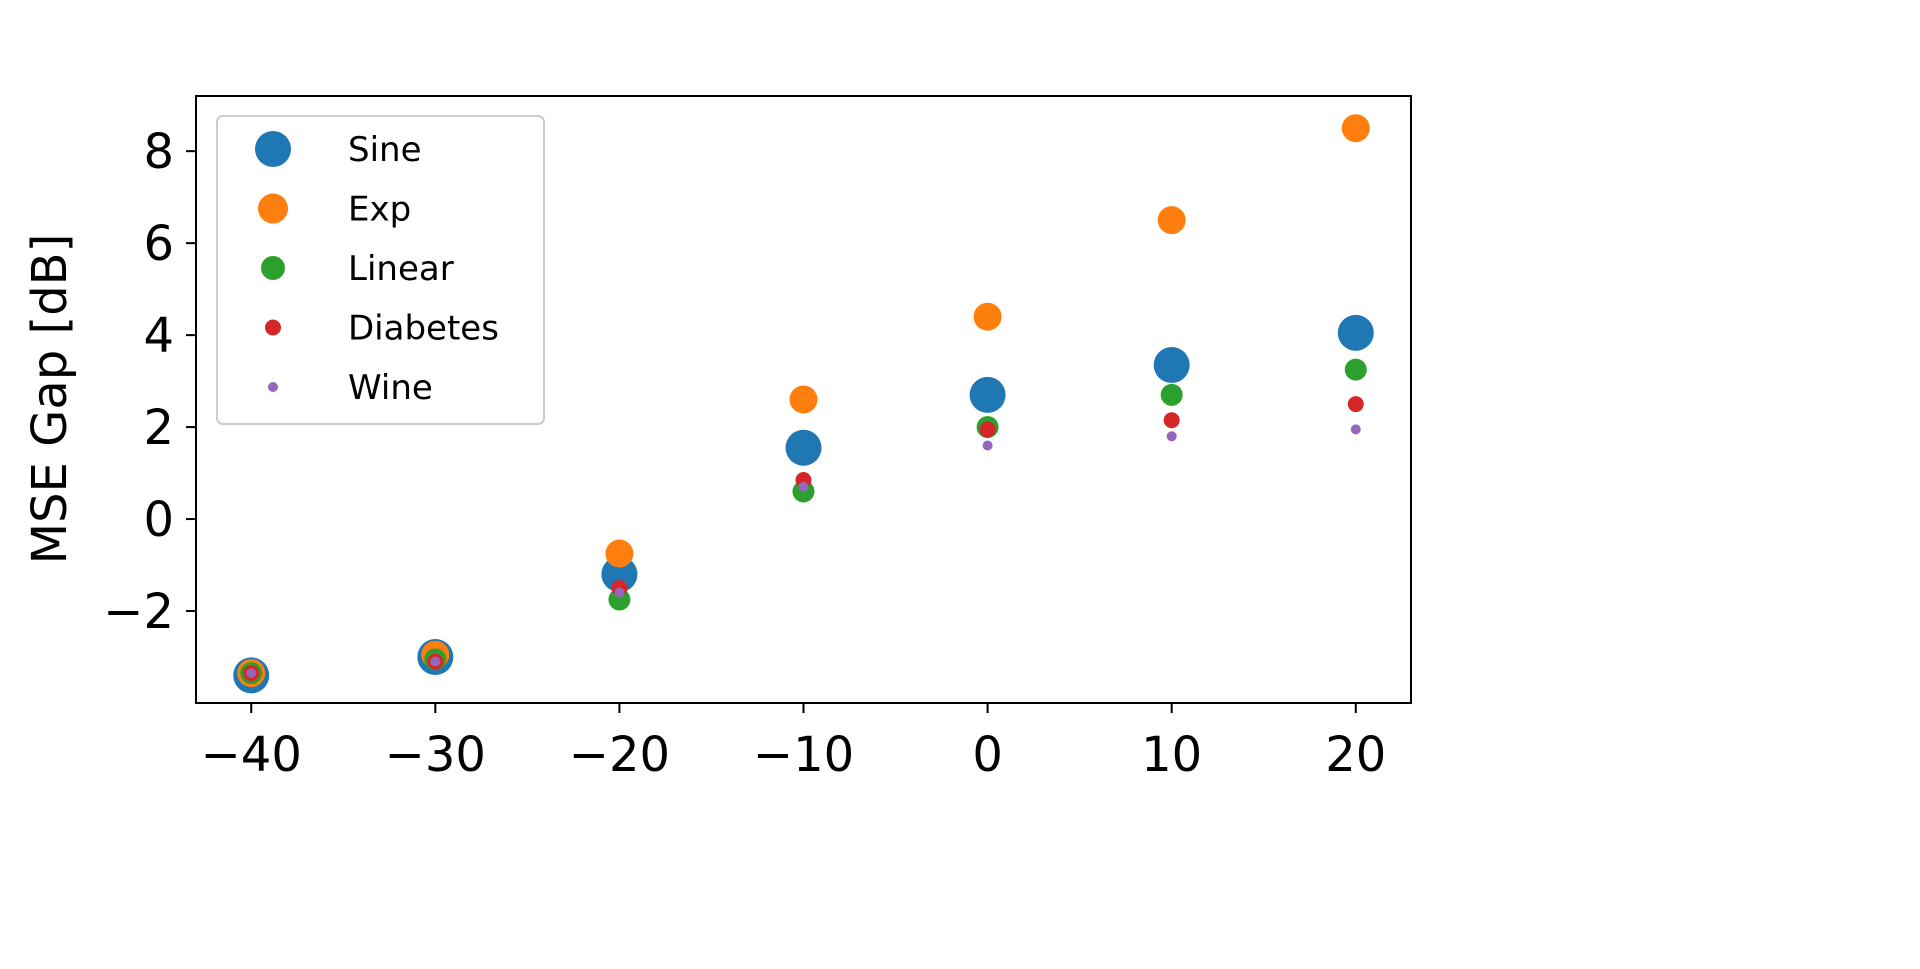 The height and width of the screenshot is (969, 1920). I want to click on legend-label-linear: Linear, so click(401, 269).